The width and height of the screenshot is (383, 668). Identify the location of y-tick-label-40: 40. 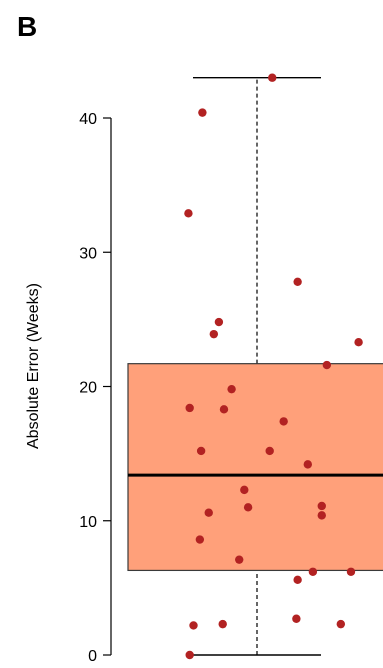
(88, 119).